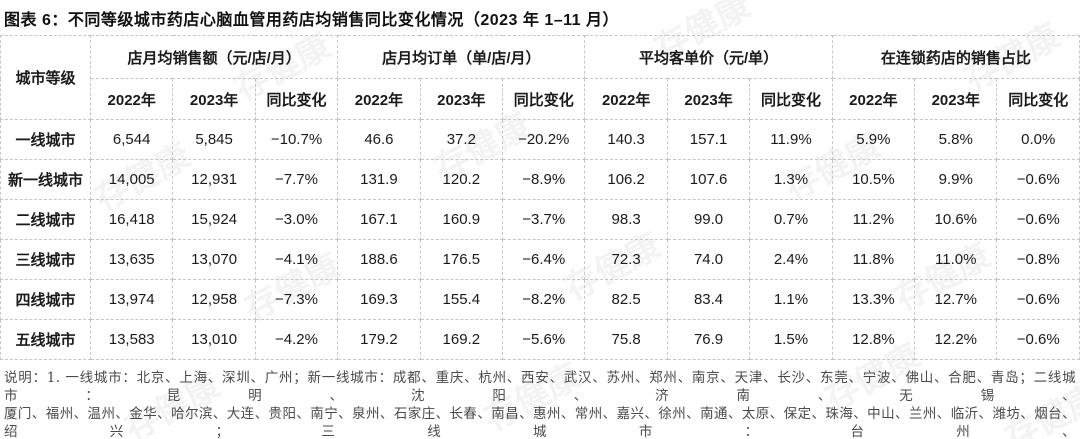 The image size is (1080, 439). What do you see at coordinates (379, 139) in the screenshot?
I see `table-cell: 46.6` at bounding box center [379, 139].